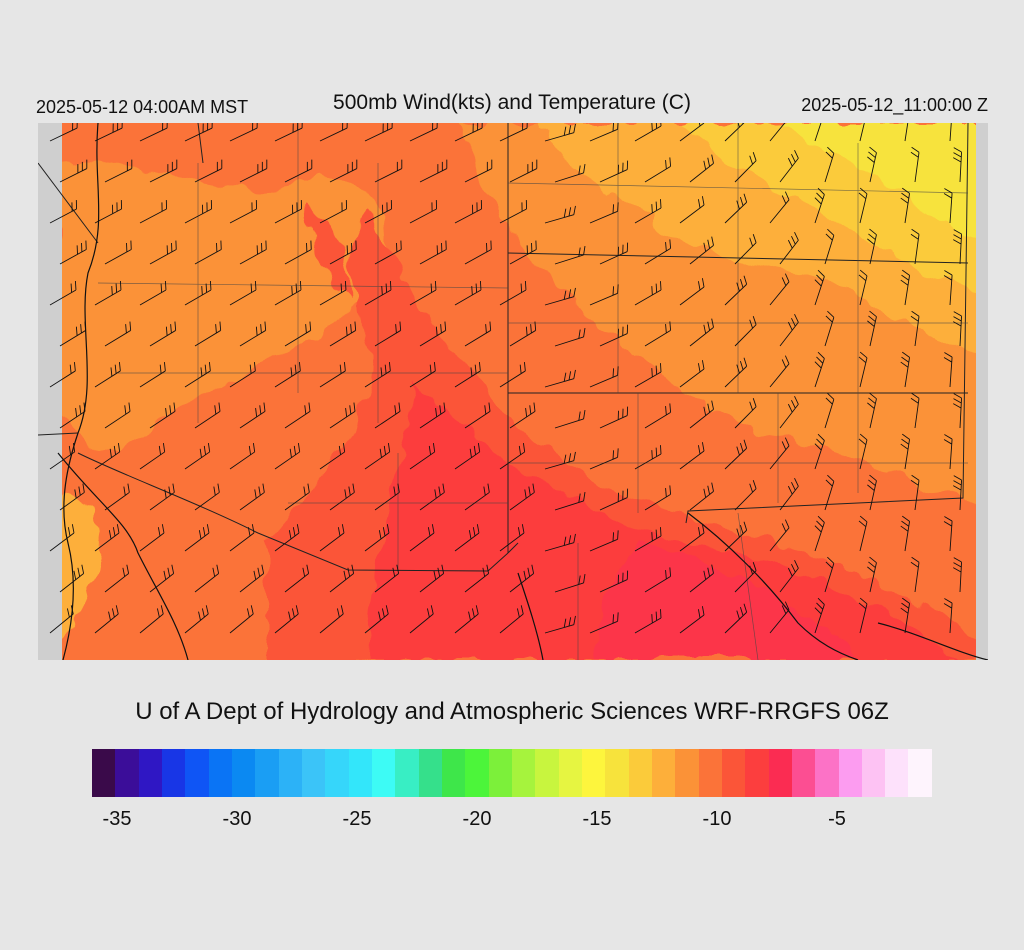 This screenshot has height=950, width=1024. I want to click on colorbar-tick-labels: -35 -30 -25 -20 -15 -10 -5, so click(512, 823).